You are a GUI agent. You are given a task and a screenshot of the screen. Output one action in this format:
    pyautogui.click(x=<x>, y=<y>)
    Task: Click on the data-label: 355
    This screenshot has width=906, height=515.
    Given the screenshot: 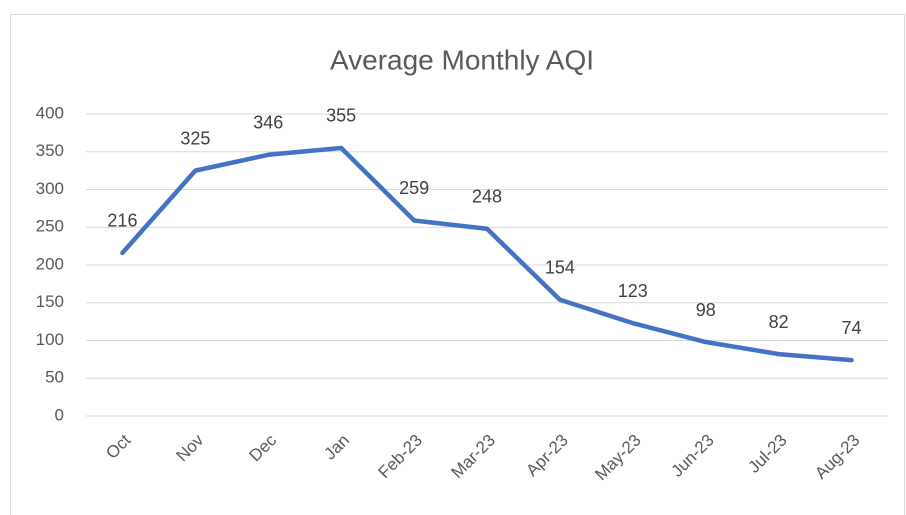 What is the action you would take?
    pyautogui.click(x=341, y=116)
    